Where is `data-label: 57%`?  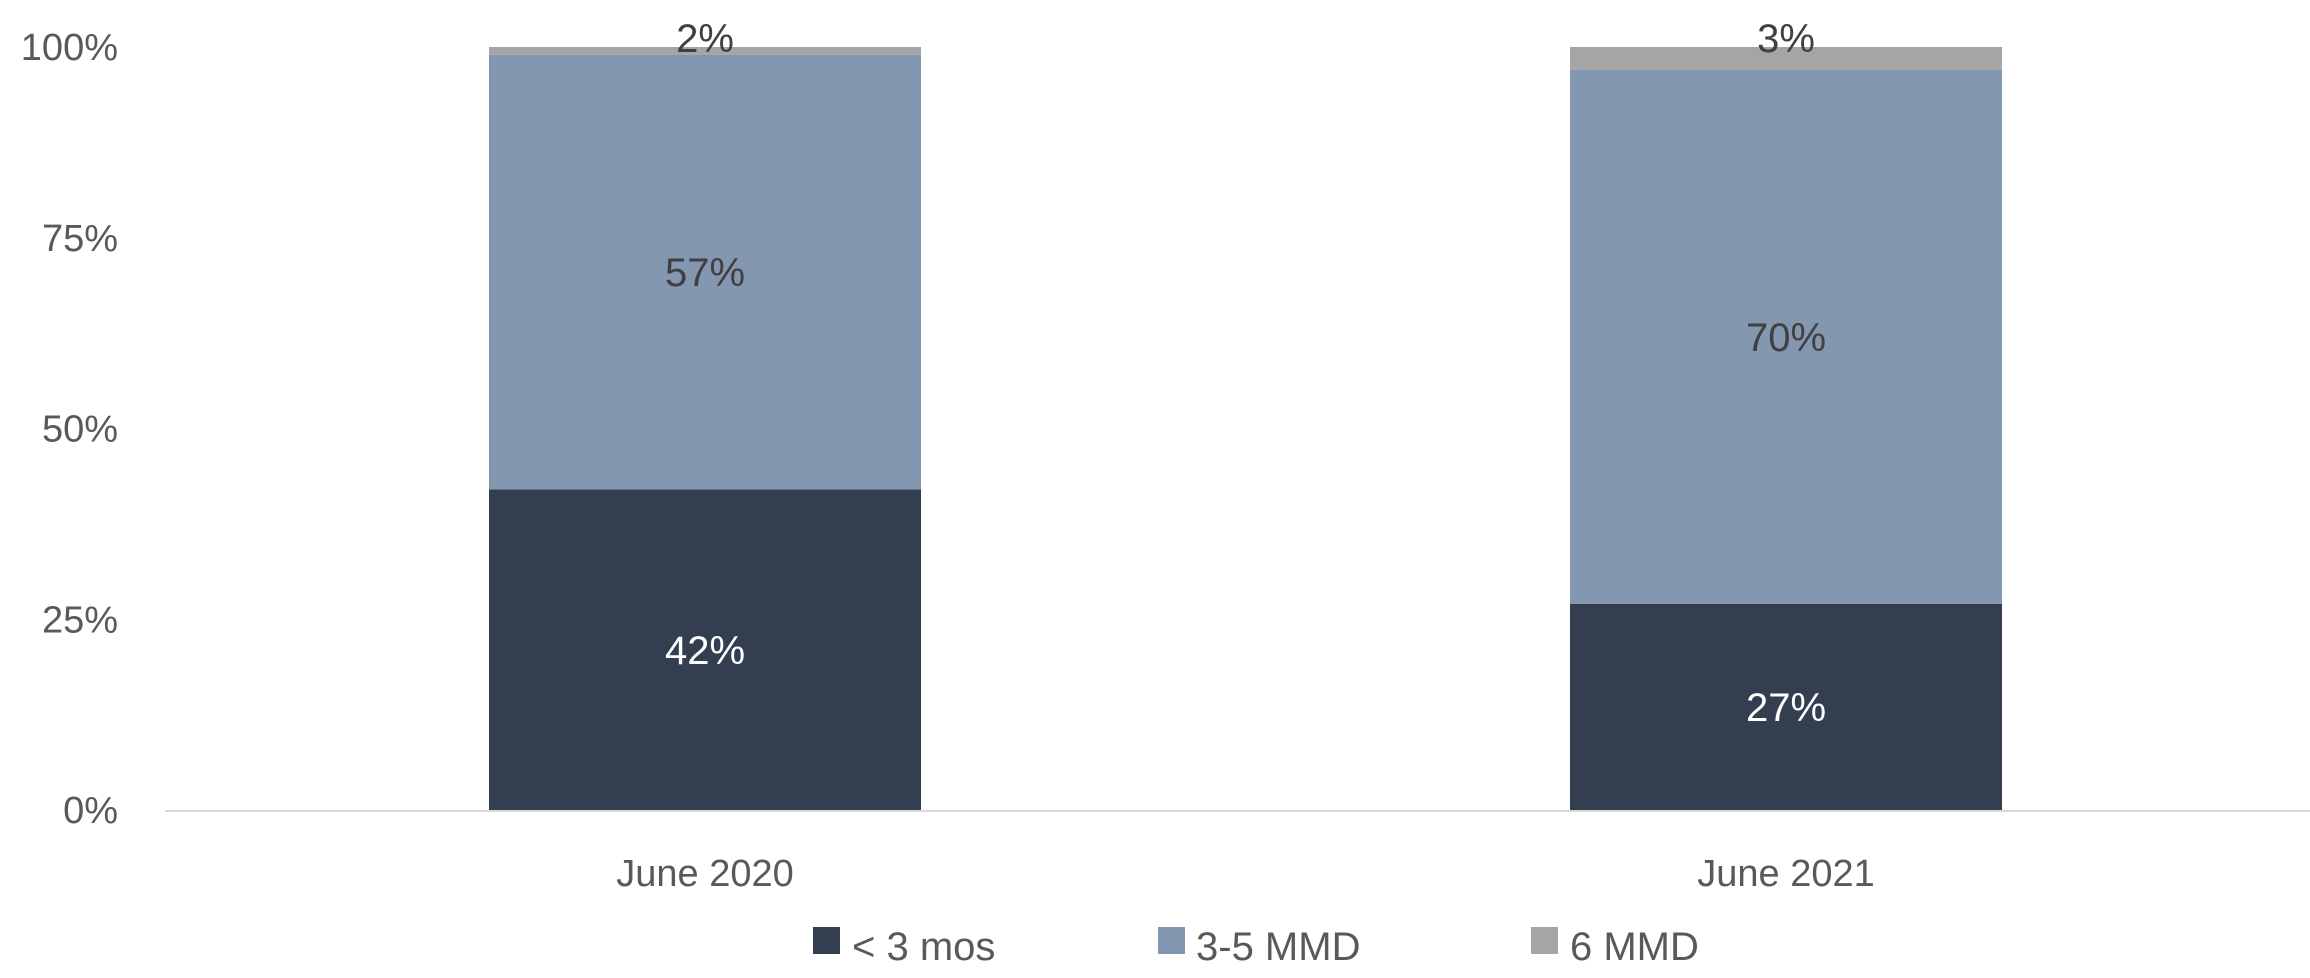 data-label: 57% is located at coordinates (705, 273).